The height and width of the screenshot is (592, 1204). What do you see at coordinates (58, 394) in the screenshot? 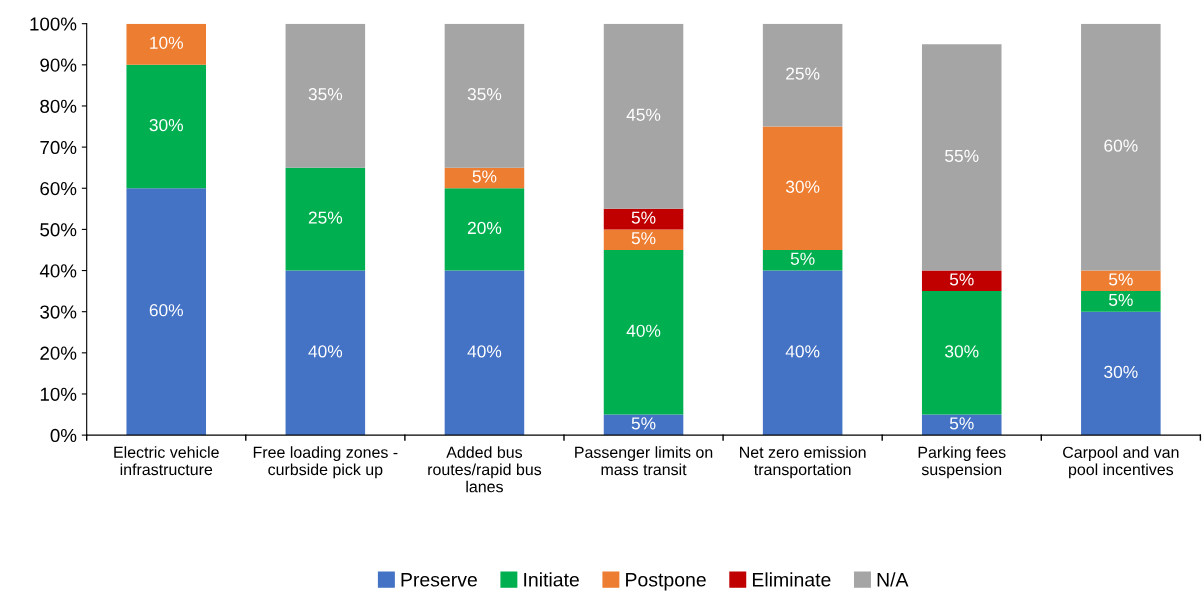
I see `y-tick-label: 10%` at bounding box center [58, 394].